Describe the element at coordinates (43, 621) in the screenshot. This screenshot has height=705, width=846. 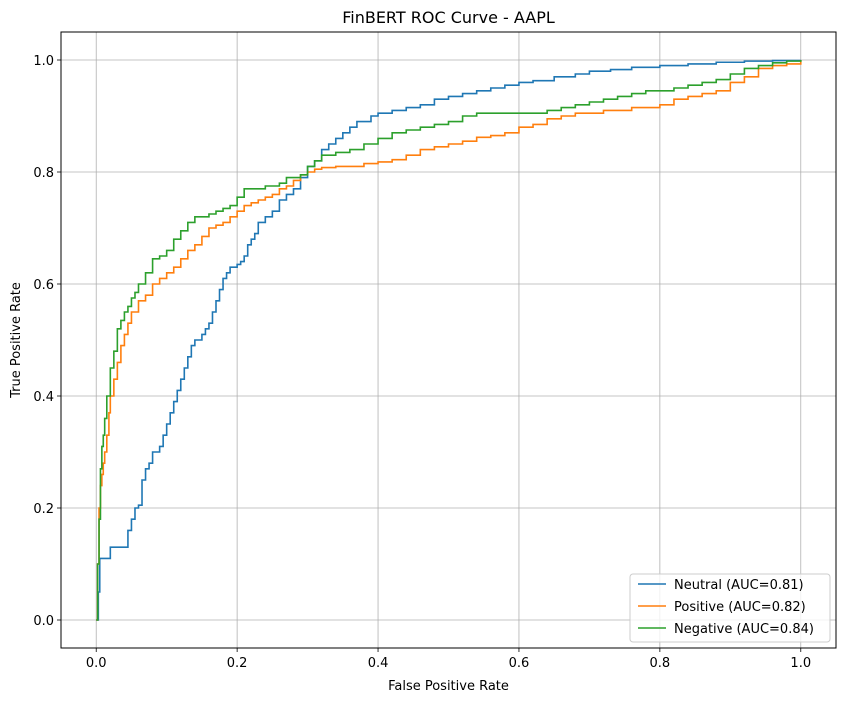
I see `y-tick-label: 0.0` at that location.